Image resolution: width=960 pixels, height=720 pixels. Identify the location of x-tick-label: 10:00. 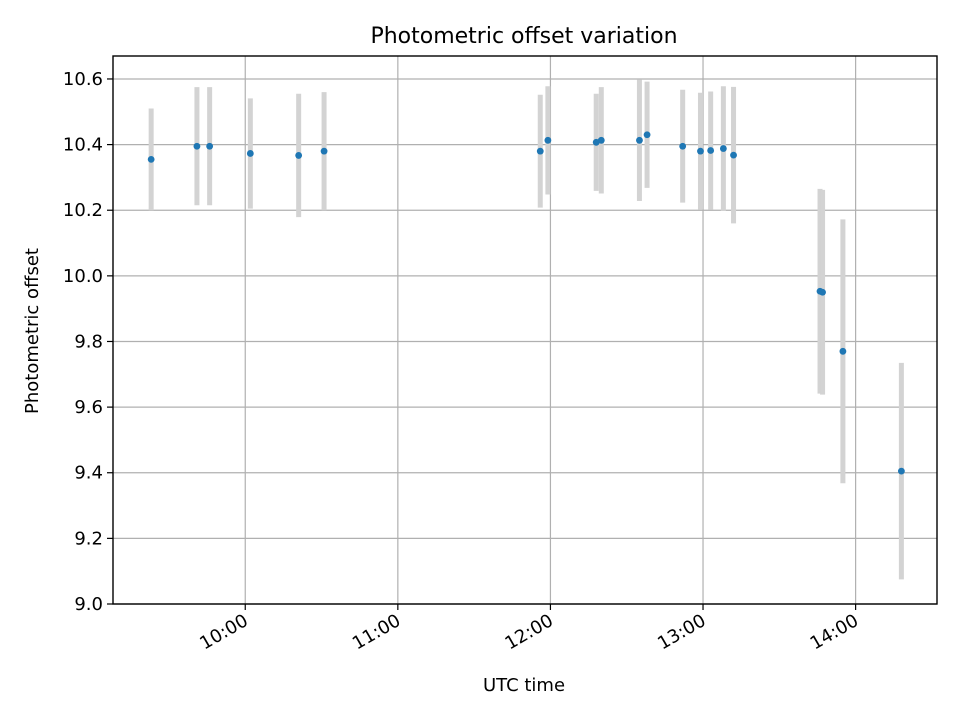
(223, 632).